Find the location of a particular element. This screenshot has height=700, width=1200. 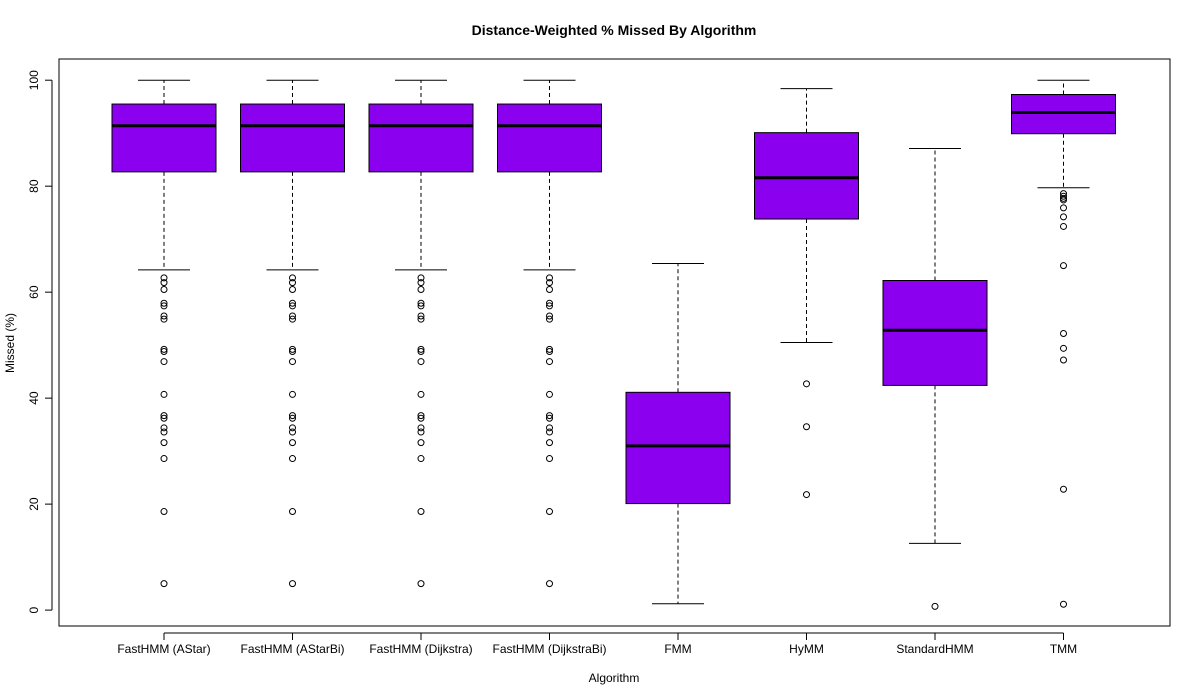

y-tick-label: 20 is located at coordinates (34, 504).